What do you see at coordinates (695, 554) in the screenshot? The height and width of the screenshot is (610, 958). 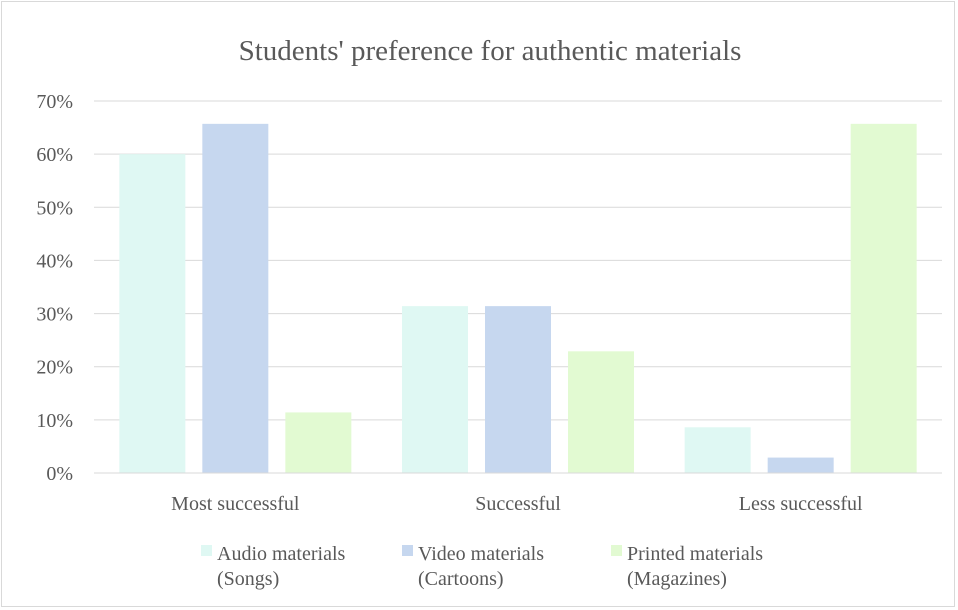 I see `legend-label-line: Printed materials` at bounding box center [695, 554].